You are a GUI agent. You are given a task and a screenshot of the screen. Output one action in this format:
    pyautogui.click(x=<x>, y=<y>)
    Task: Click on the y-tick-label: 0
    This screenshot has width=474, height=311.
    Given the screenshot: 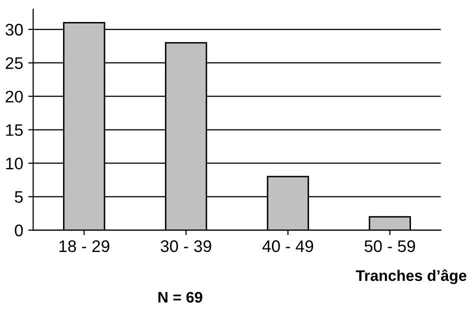 What is the action you would take?
    pyautogui.click(x=18, y=230)
    